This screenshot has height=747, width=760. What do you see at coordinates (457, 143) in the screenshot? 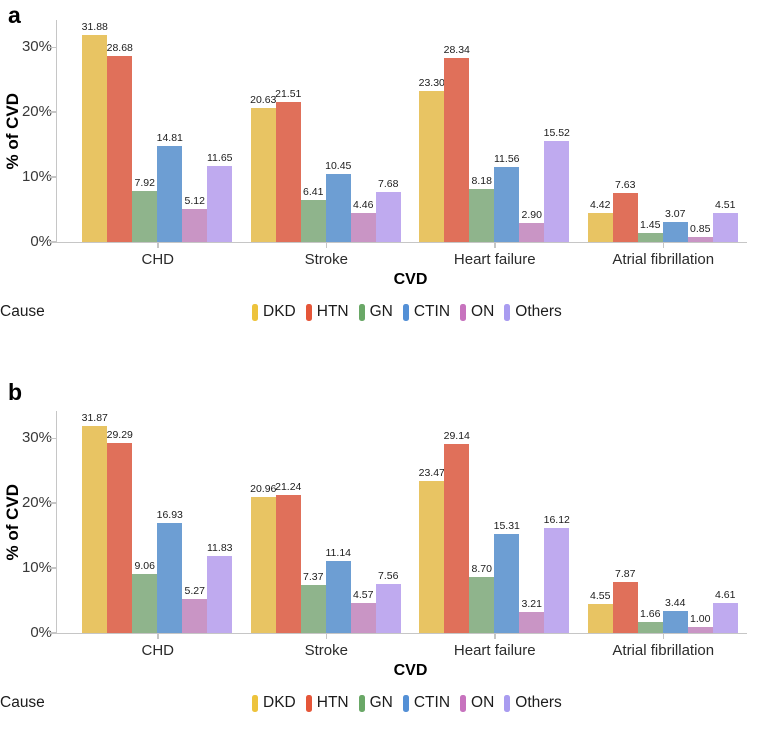
I see `bar-htn: 28.34` at bounding box center [457, 143].